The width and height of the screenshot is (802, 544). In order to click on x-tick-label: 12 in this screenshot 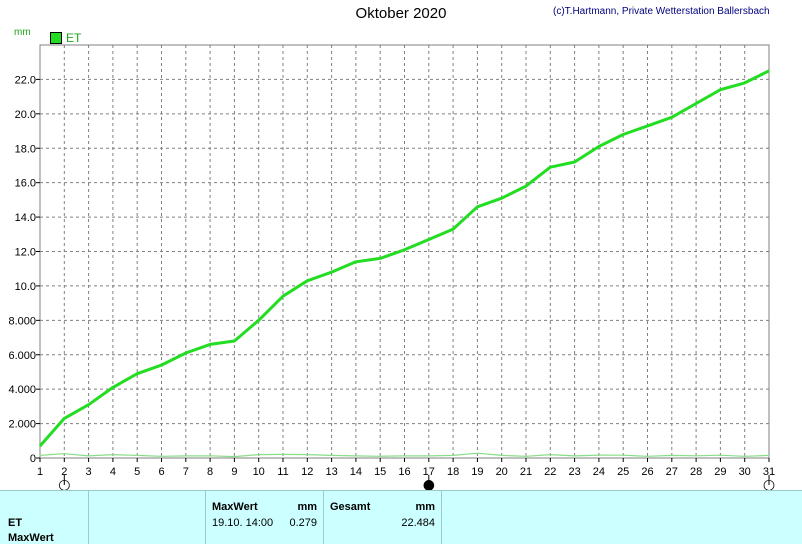, I will do `click(307, 472)`.